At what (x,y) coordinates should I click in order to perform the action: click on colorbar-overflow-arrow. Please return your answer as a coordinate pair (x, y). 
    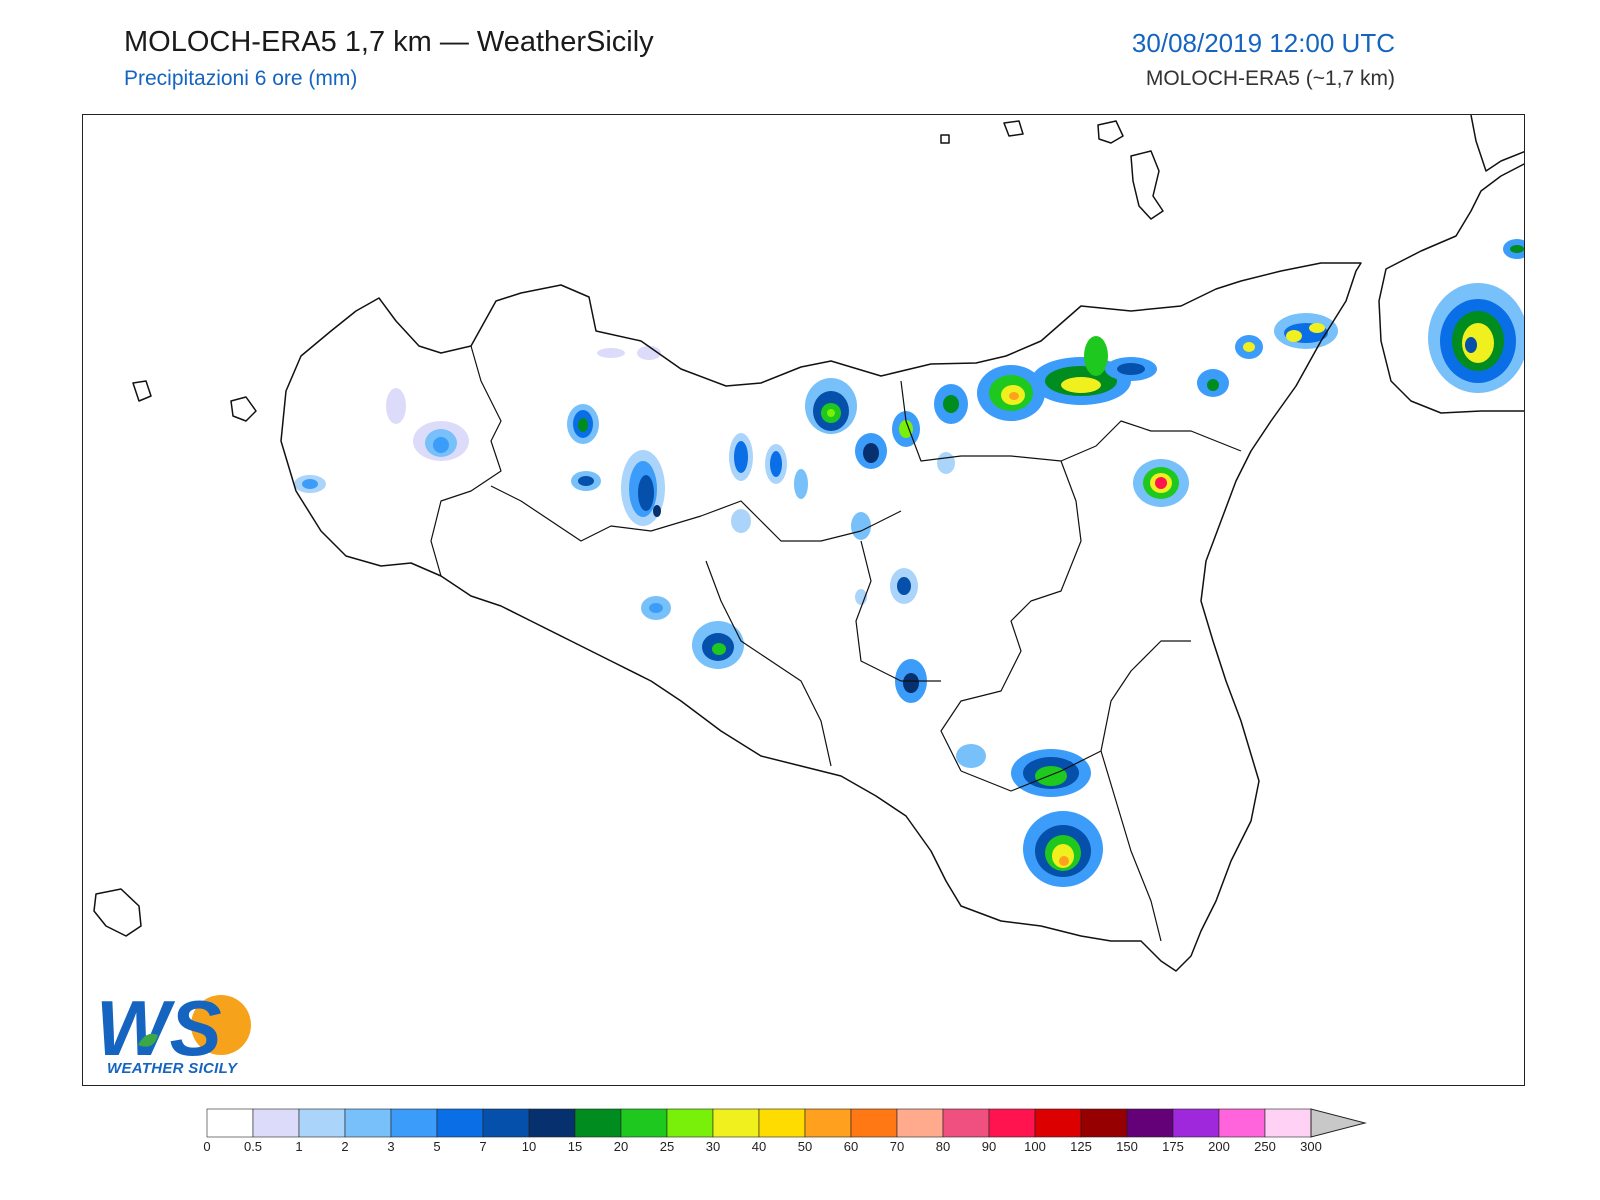
    Looking at the image, I should click on (1338, 1123).